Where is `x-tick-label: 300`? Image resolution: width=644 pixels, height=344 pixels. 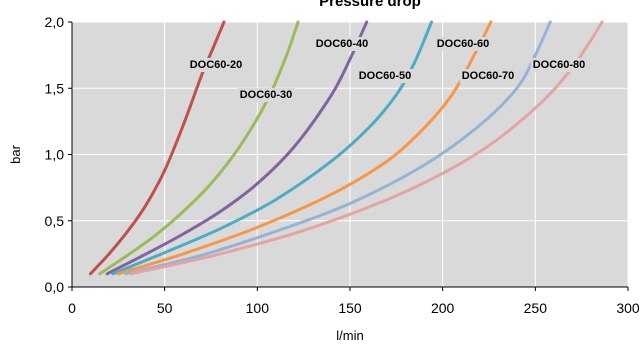 x-tick-label: 300 is located at coordinates (628, 308).